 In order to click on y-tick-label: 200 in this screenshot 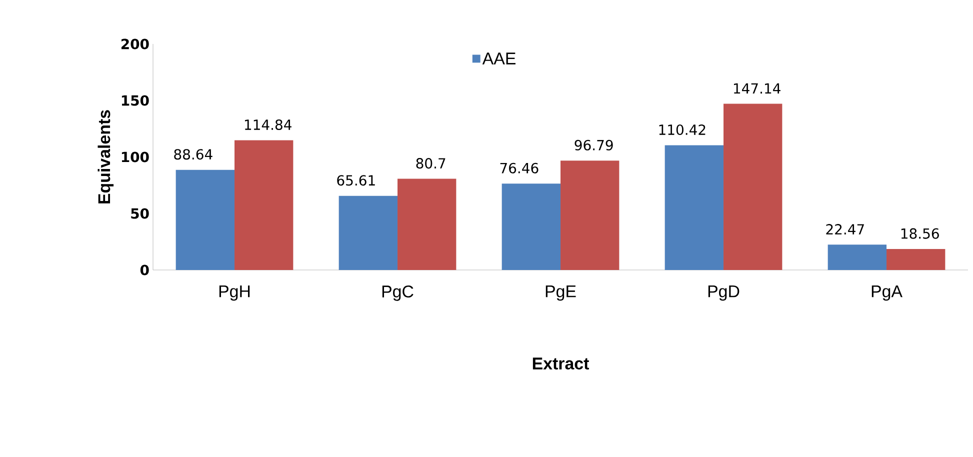, I will do `click(135, 44)`.